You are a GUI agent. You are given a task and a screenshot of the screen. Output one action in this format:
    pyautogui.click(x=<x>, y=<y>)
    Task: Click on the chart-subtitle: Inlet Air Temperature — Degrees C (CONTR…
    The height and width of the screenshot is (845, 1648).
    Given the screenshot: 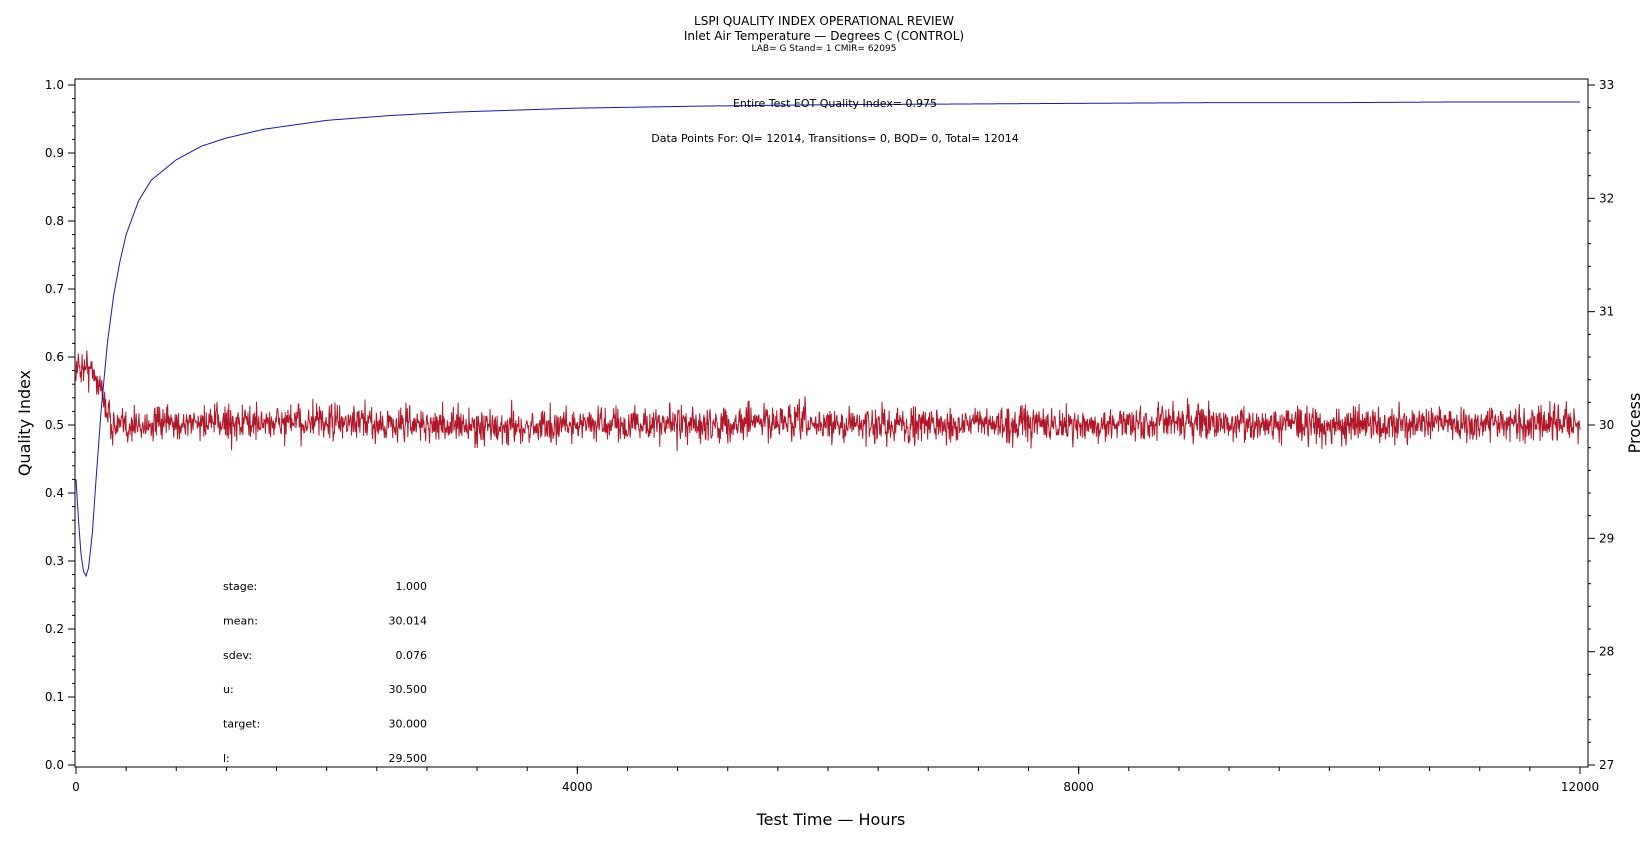 What is the action you would take?
    pyautogui.click(x=824, y=36)
    